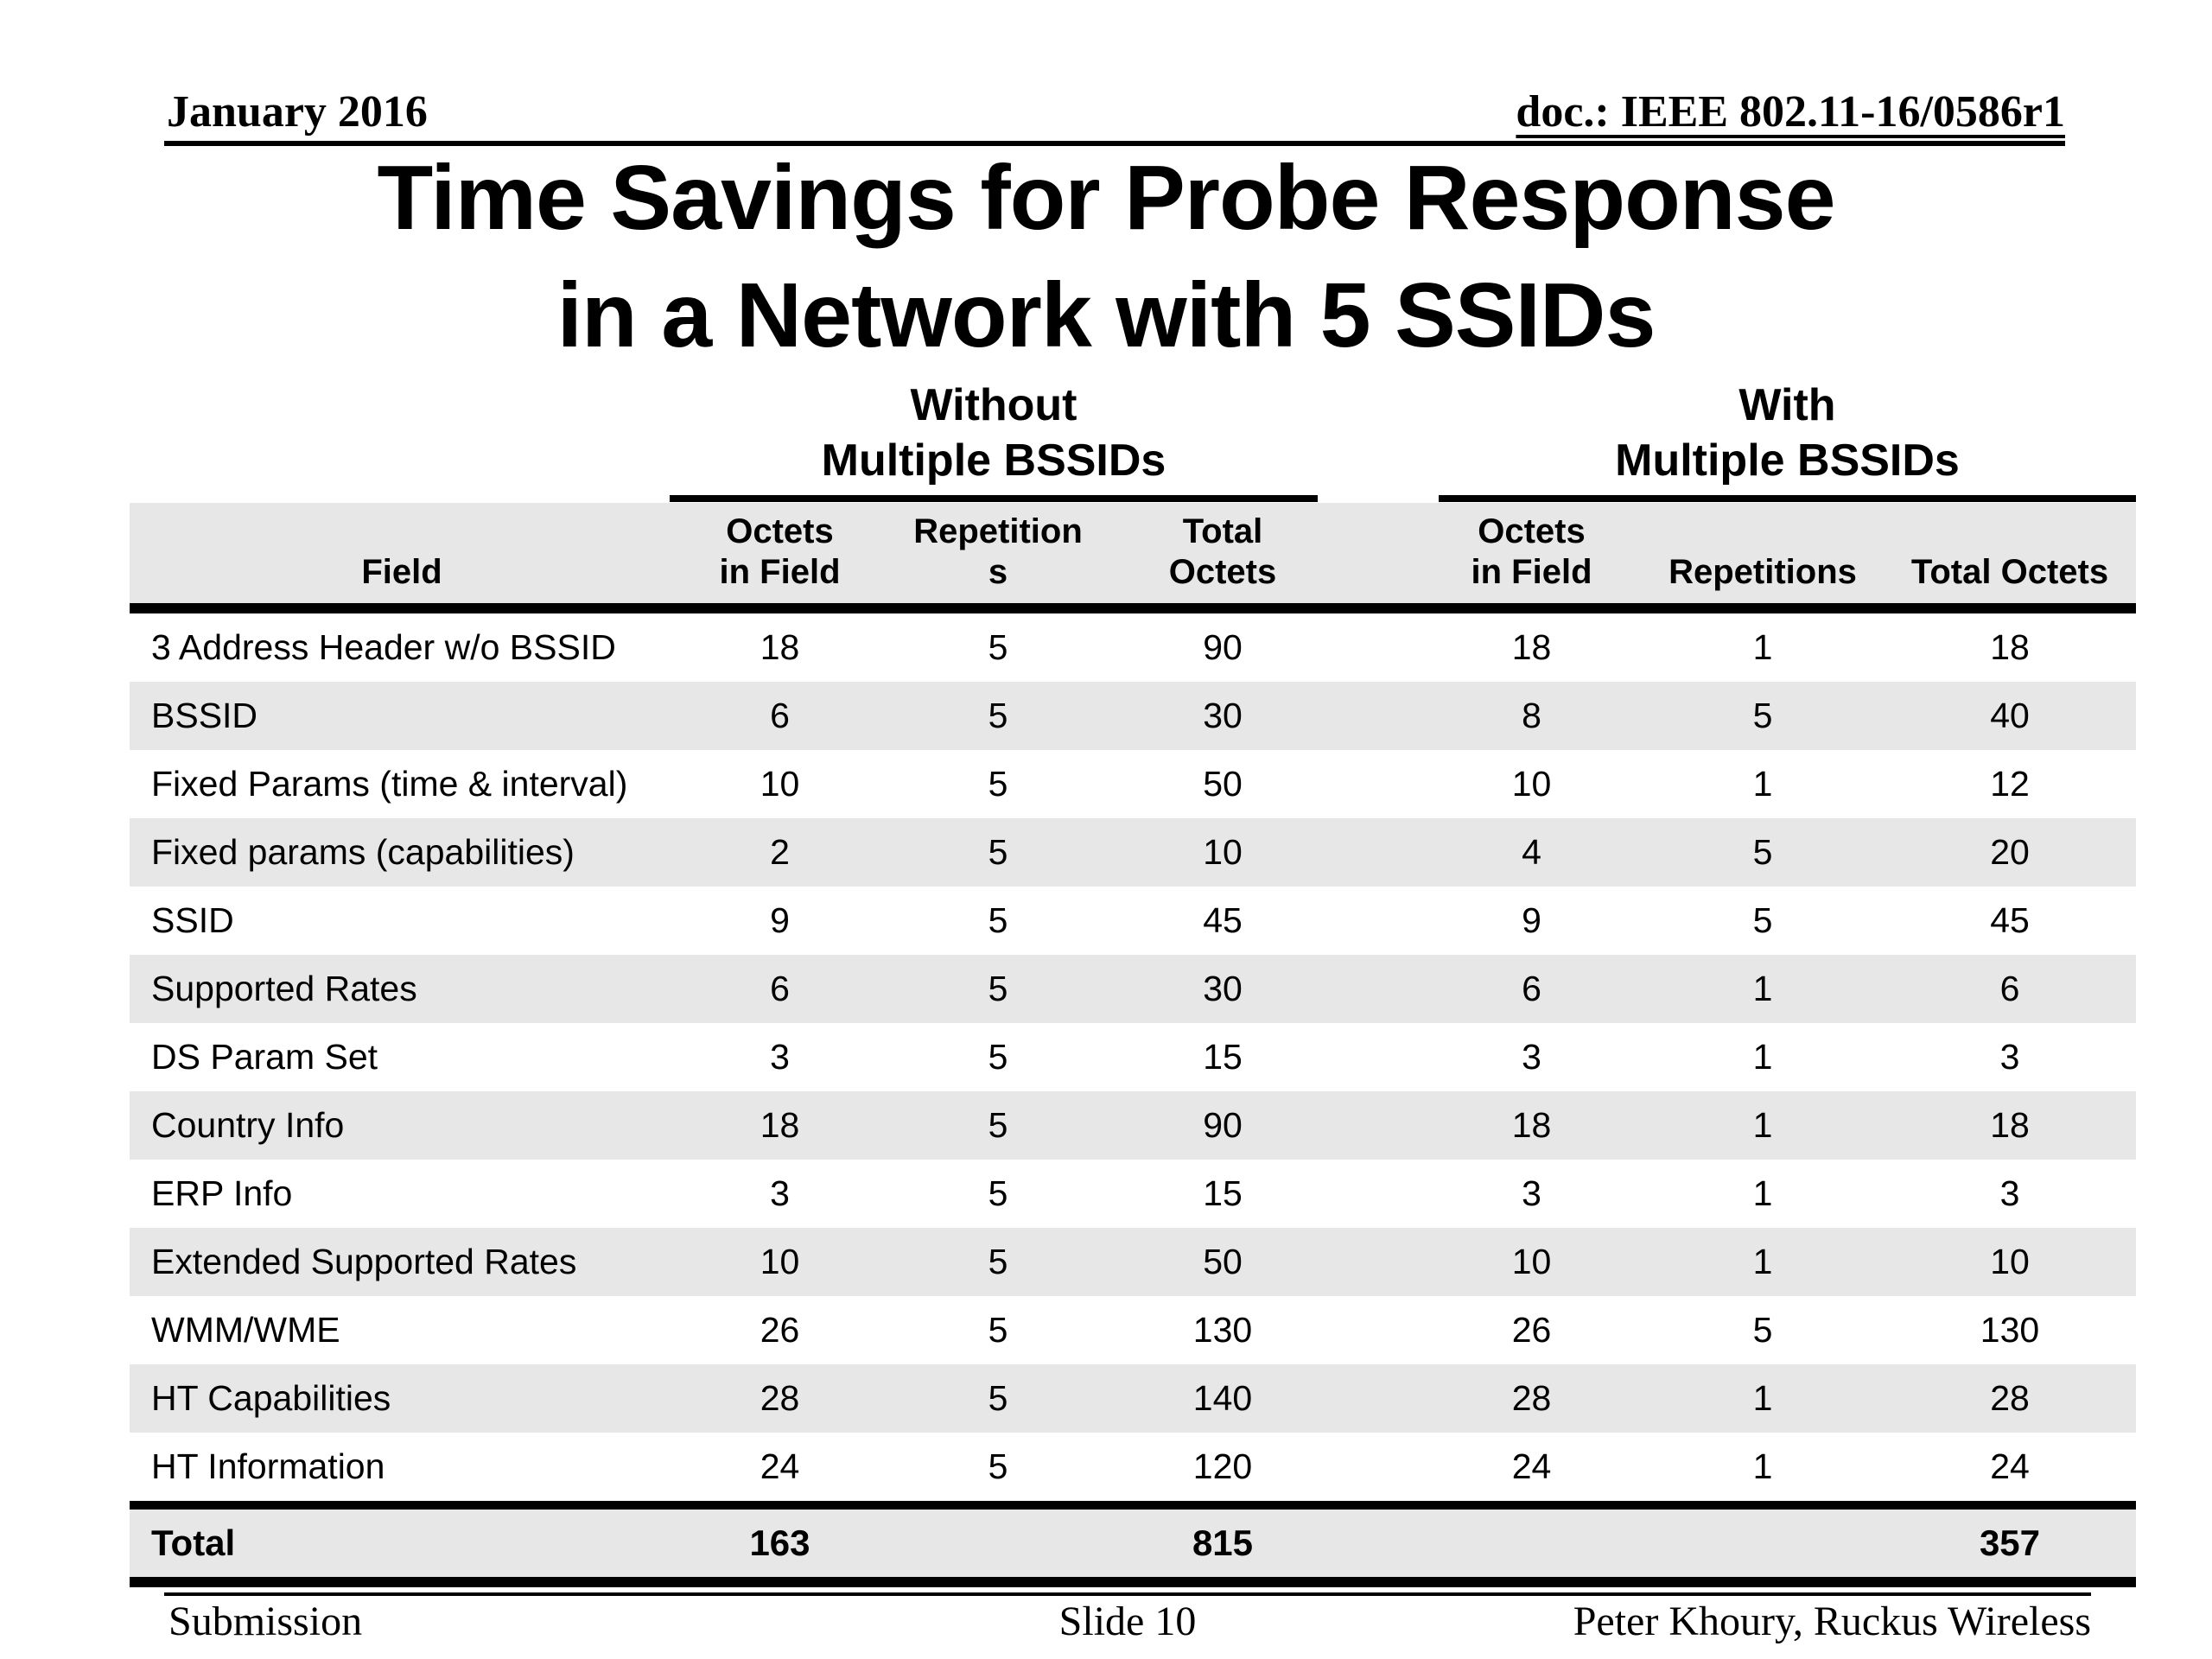 The height and width of the screenshot is (1659, 2212). I want to click on field-cell: BSSID, so click(204, 715).